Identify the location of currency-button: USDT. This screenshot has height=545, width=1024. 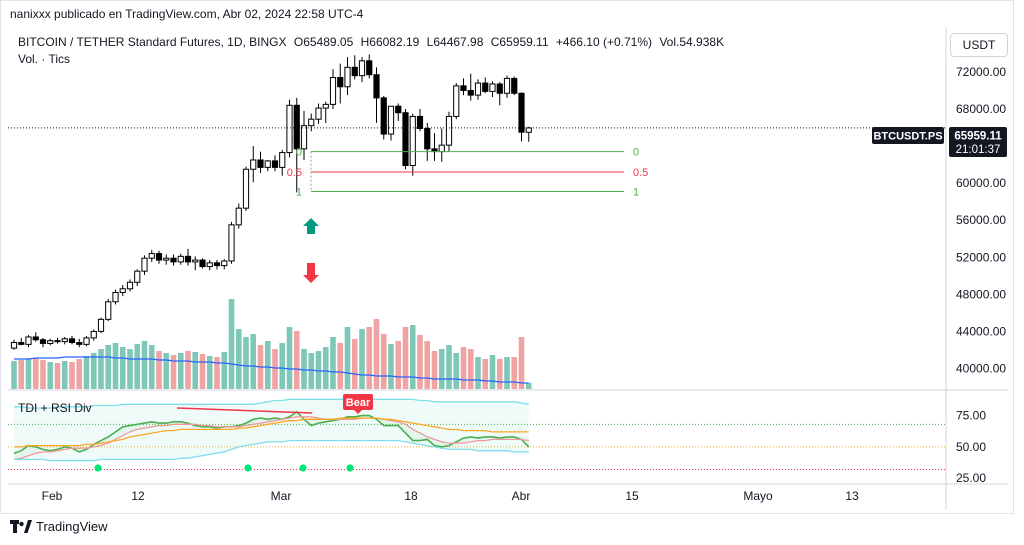
(979, 45).